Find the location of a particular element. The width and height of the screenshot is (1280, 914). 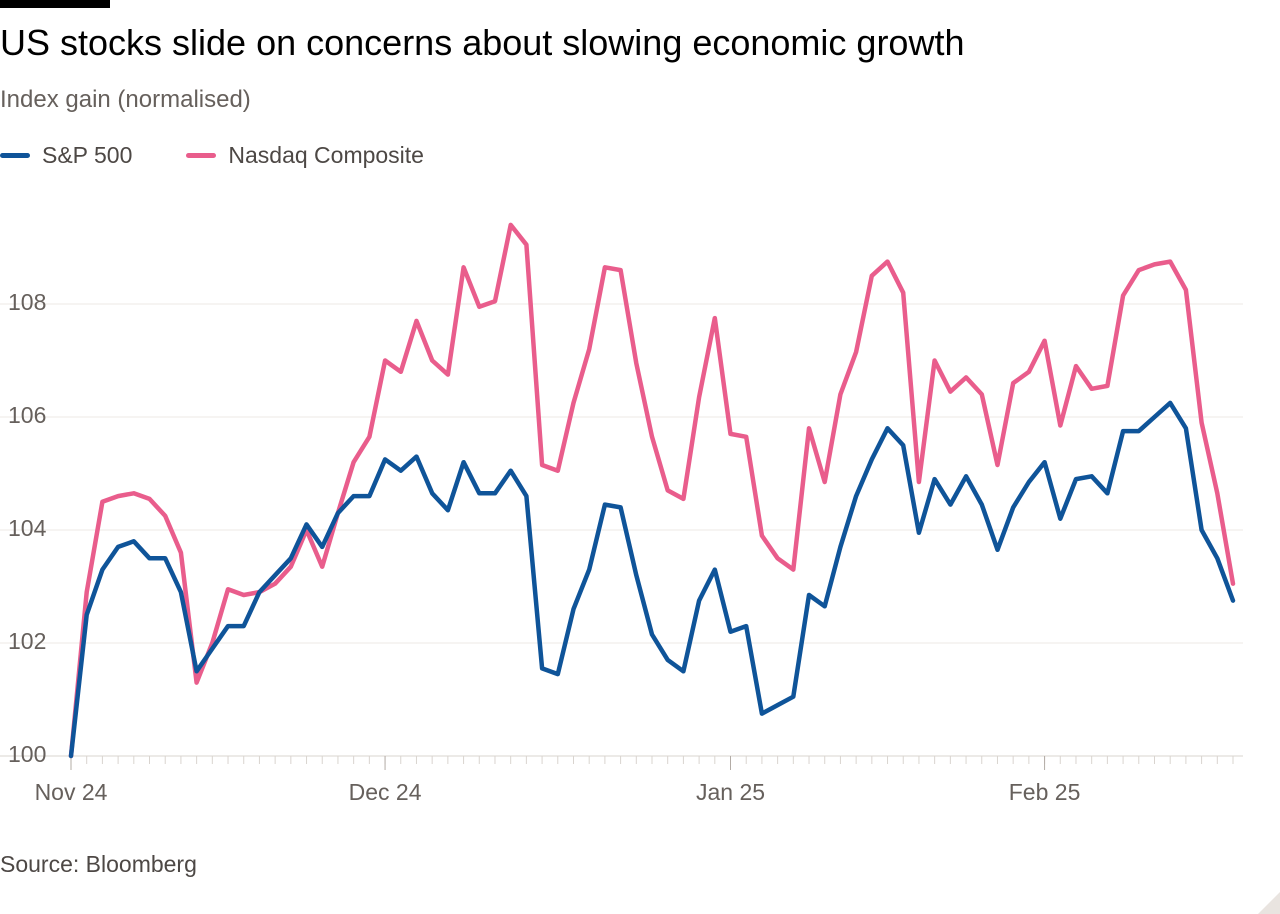

chart-subtitle: Index gain (normalised) is located at coordinates (125, 99).